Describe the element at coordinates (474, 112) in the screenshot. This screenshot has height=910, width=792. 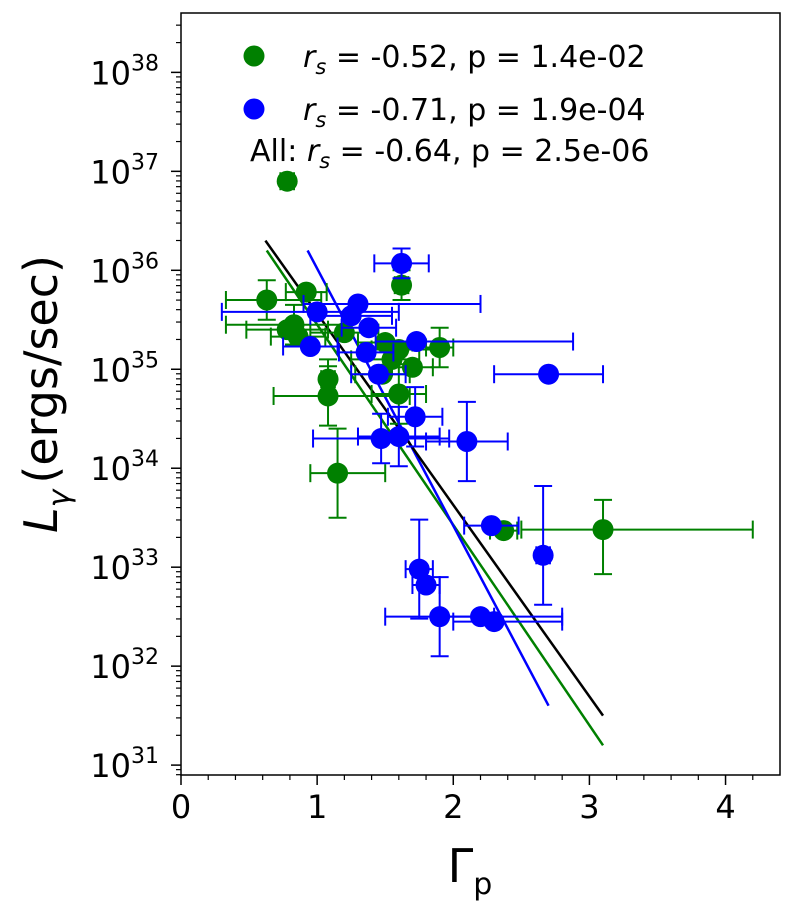
I see `legend-label: rs = -0.71, p = 1.9e-04` at that location.